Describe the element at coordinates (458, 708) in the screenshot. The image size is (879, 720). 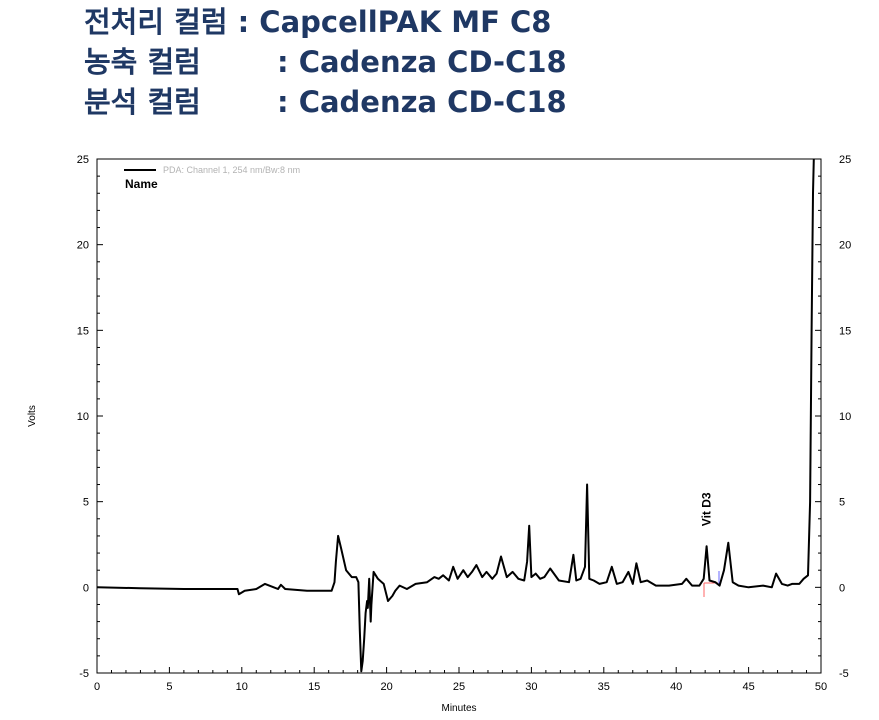
I see `x-axis-label: Minutes` at that location.